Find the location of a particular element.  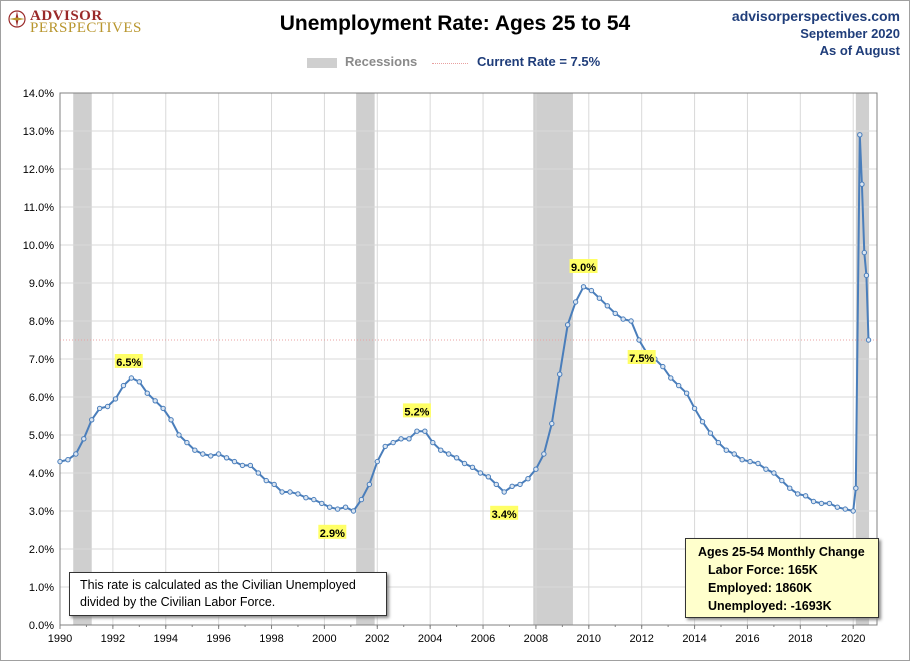

x-tick-label: 2004 is located at coordinates (430, 639).